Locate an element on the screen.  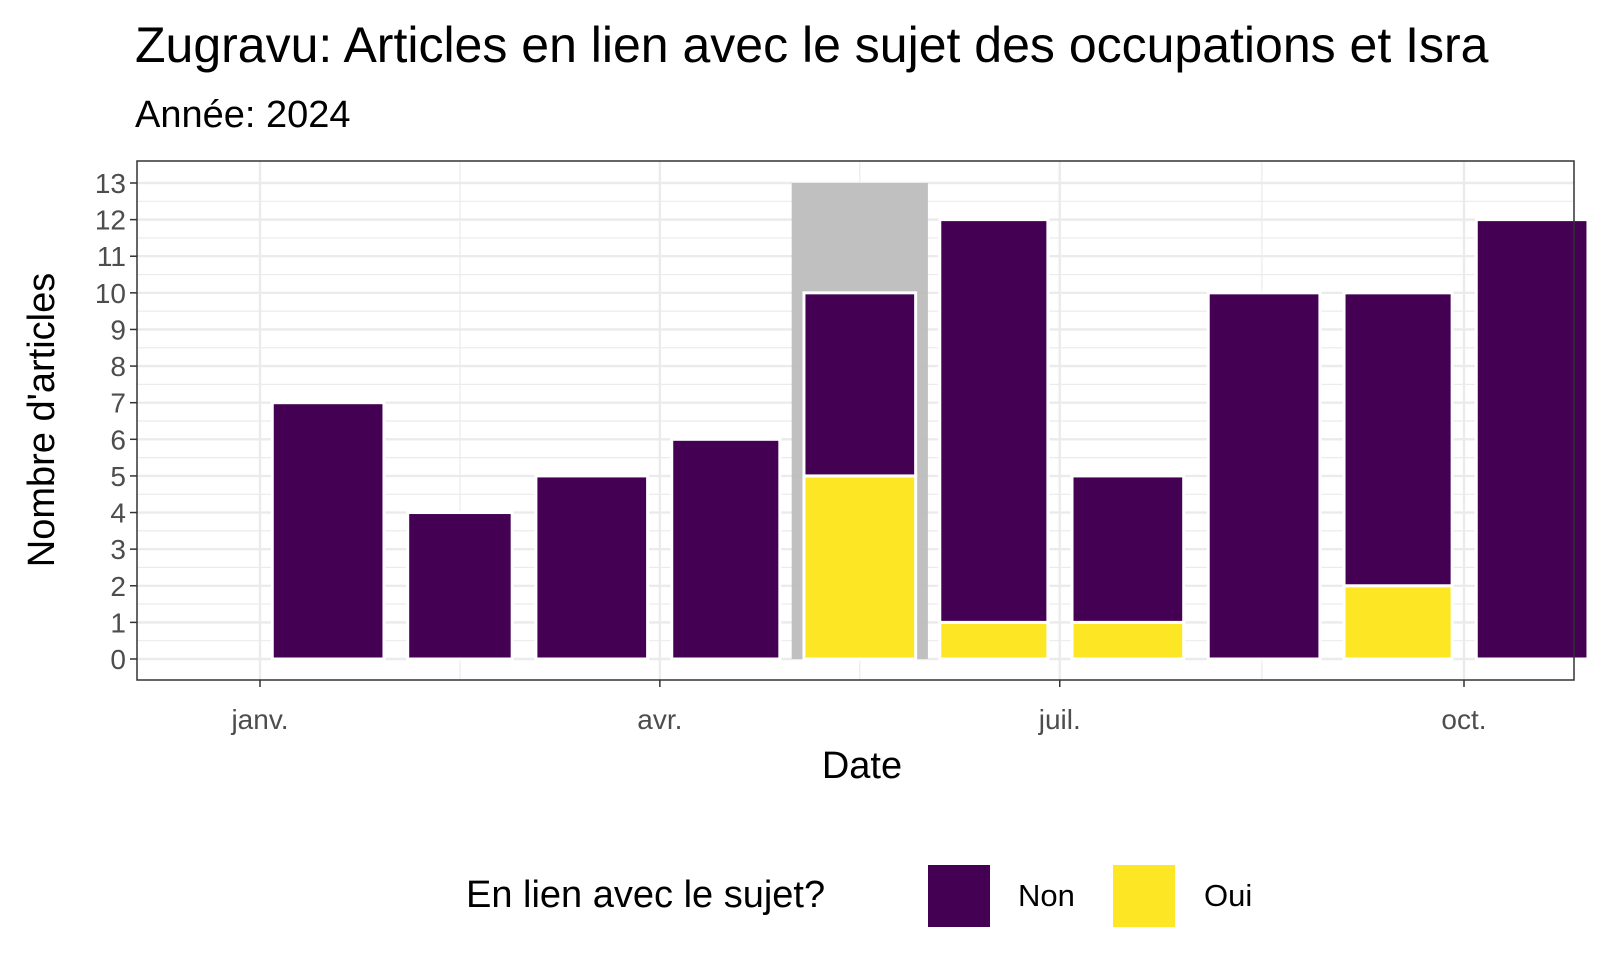
legend-items: Non Oui is located at coordinates (1090, 896).